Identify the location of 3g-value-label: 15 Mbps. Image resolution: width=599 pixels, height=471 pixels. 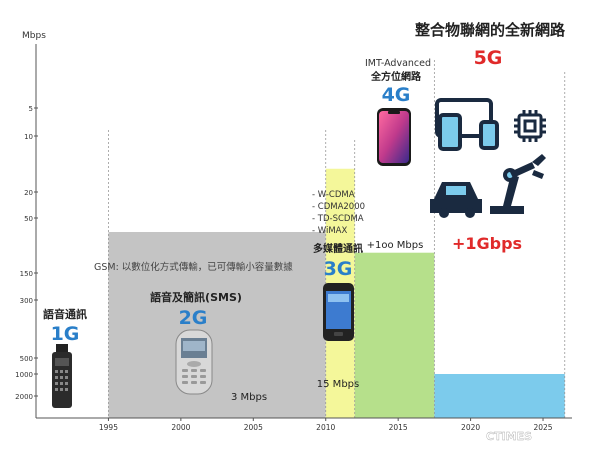
(338, 384).